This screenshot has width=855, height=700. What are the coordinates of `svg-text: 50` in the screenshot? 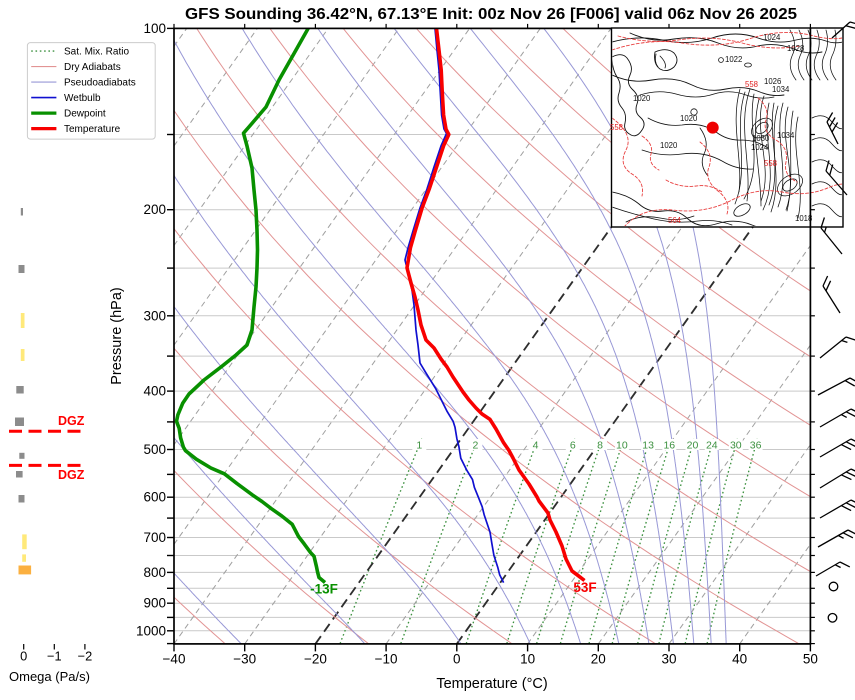 It's located at (810, 659).